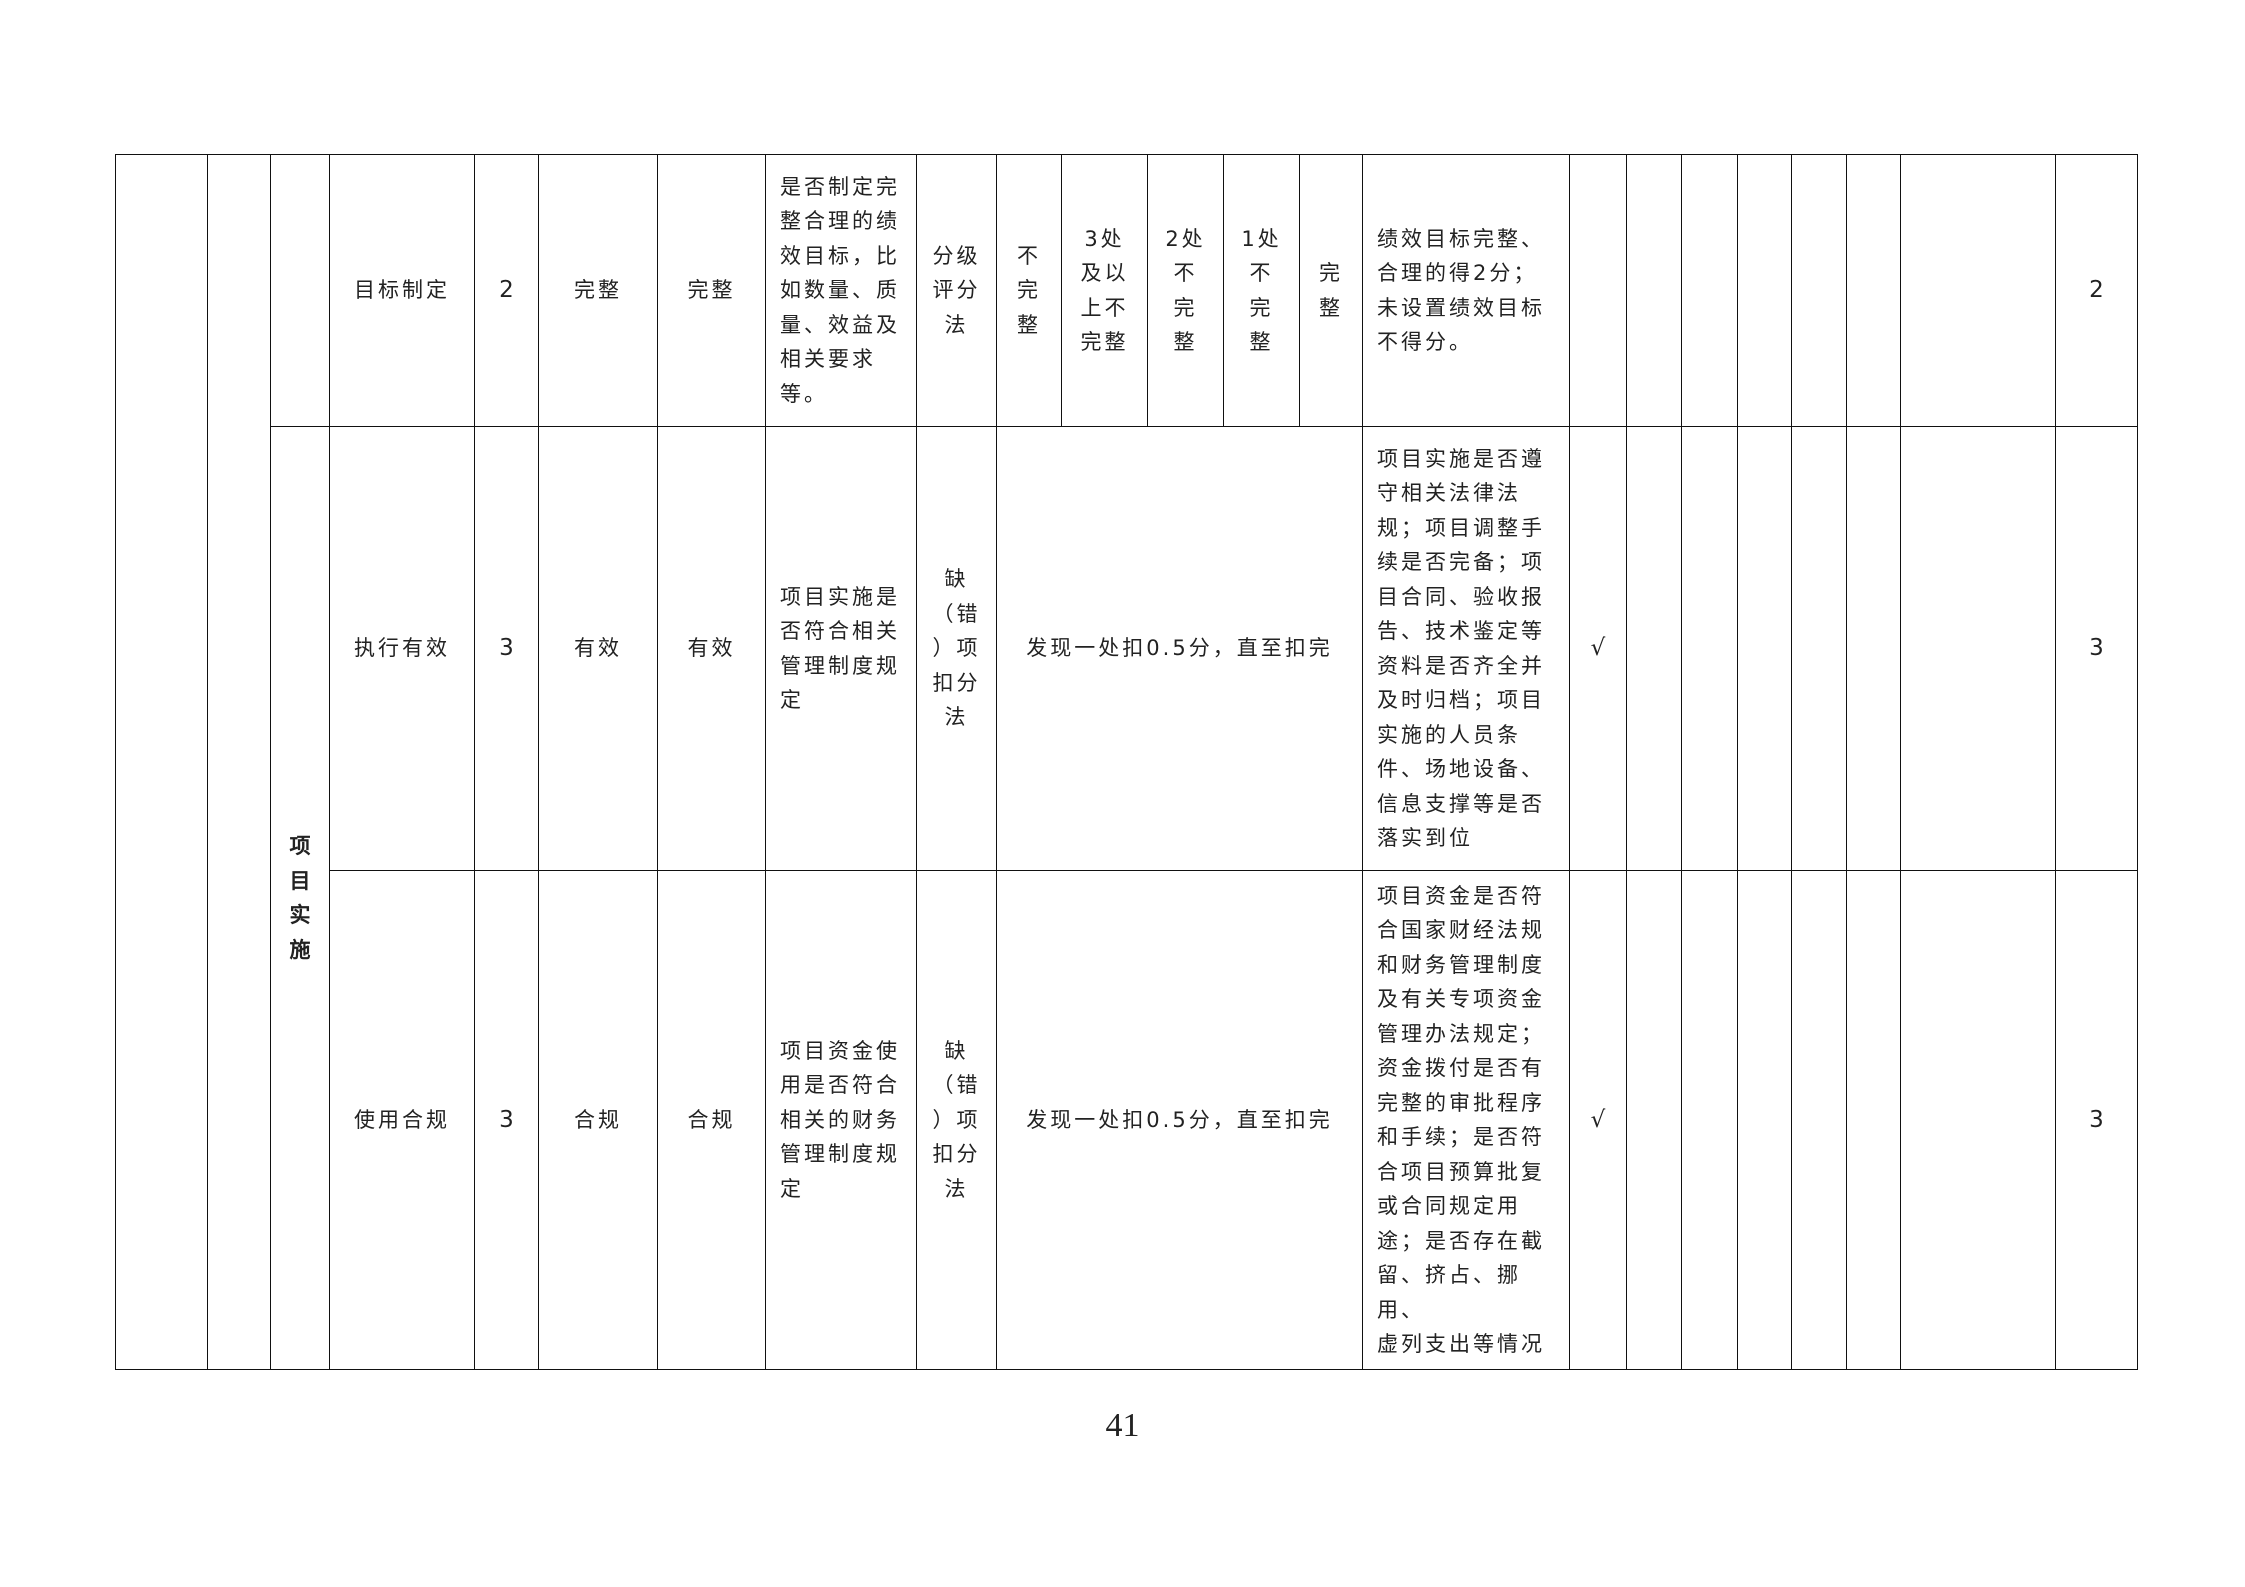  I want to click on level1-cell, so click(161, 762).